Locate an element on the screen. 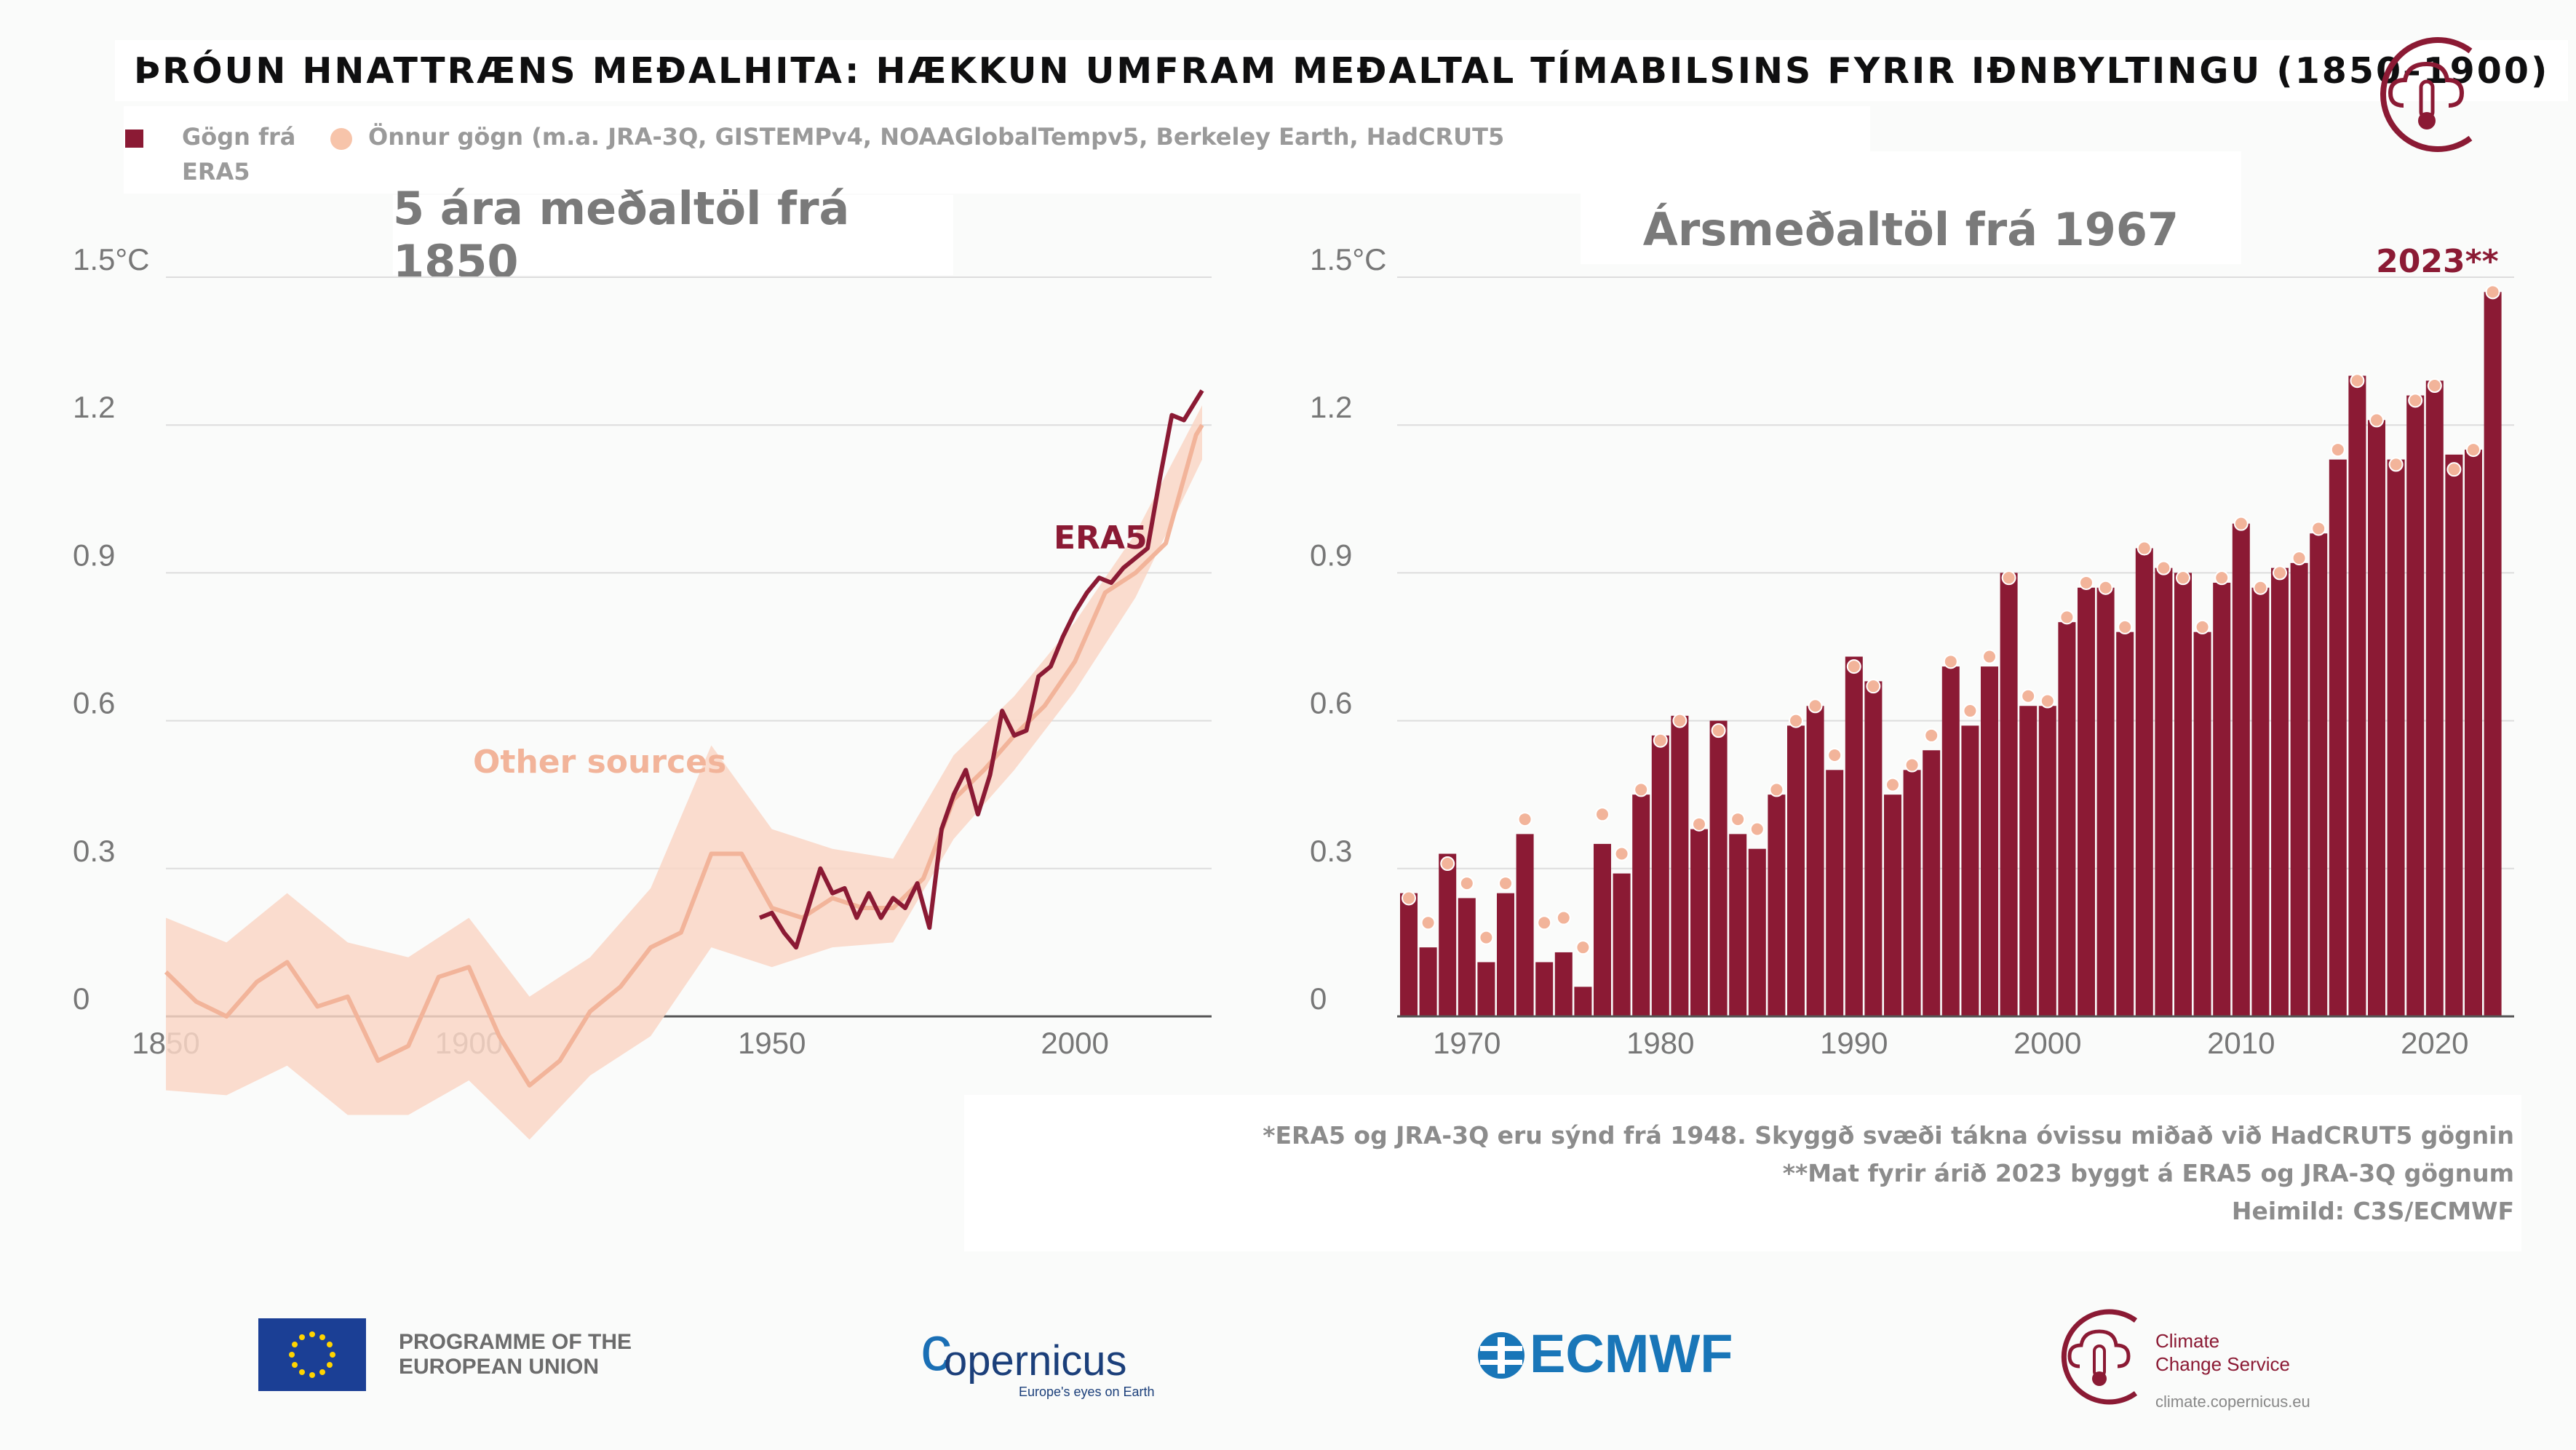 This screenshot has height=1450, width=2576. other-sources-point-2003 is located at coordinates (2105, 587).